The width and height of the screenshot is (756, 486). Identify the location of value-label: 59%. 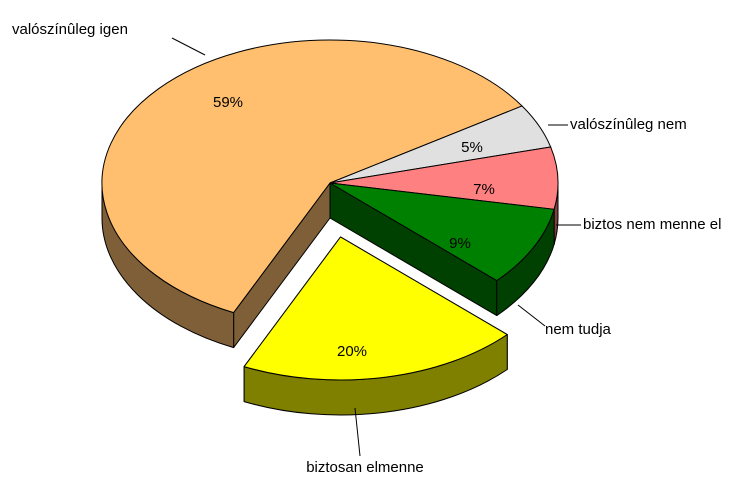
(228, 102).